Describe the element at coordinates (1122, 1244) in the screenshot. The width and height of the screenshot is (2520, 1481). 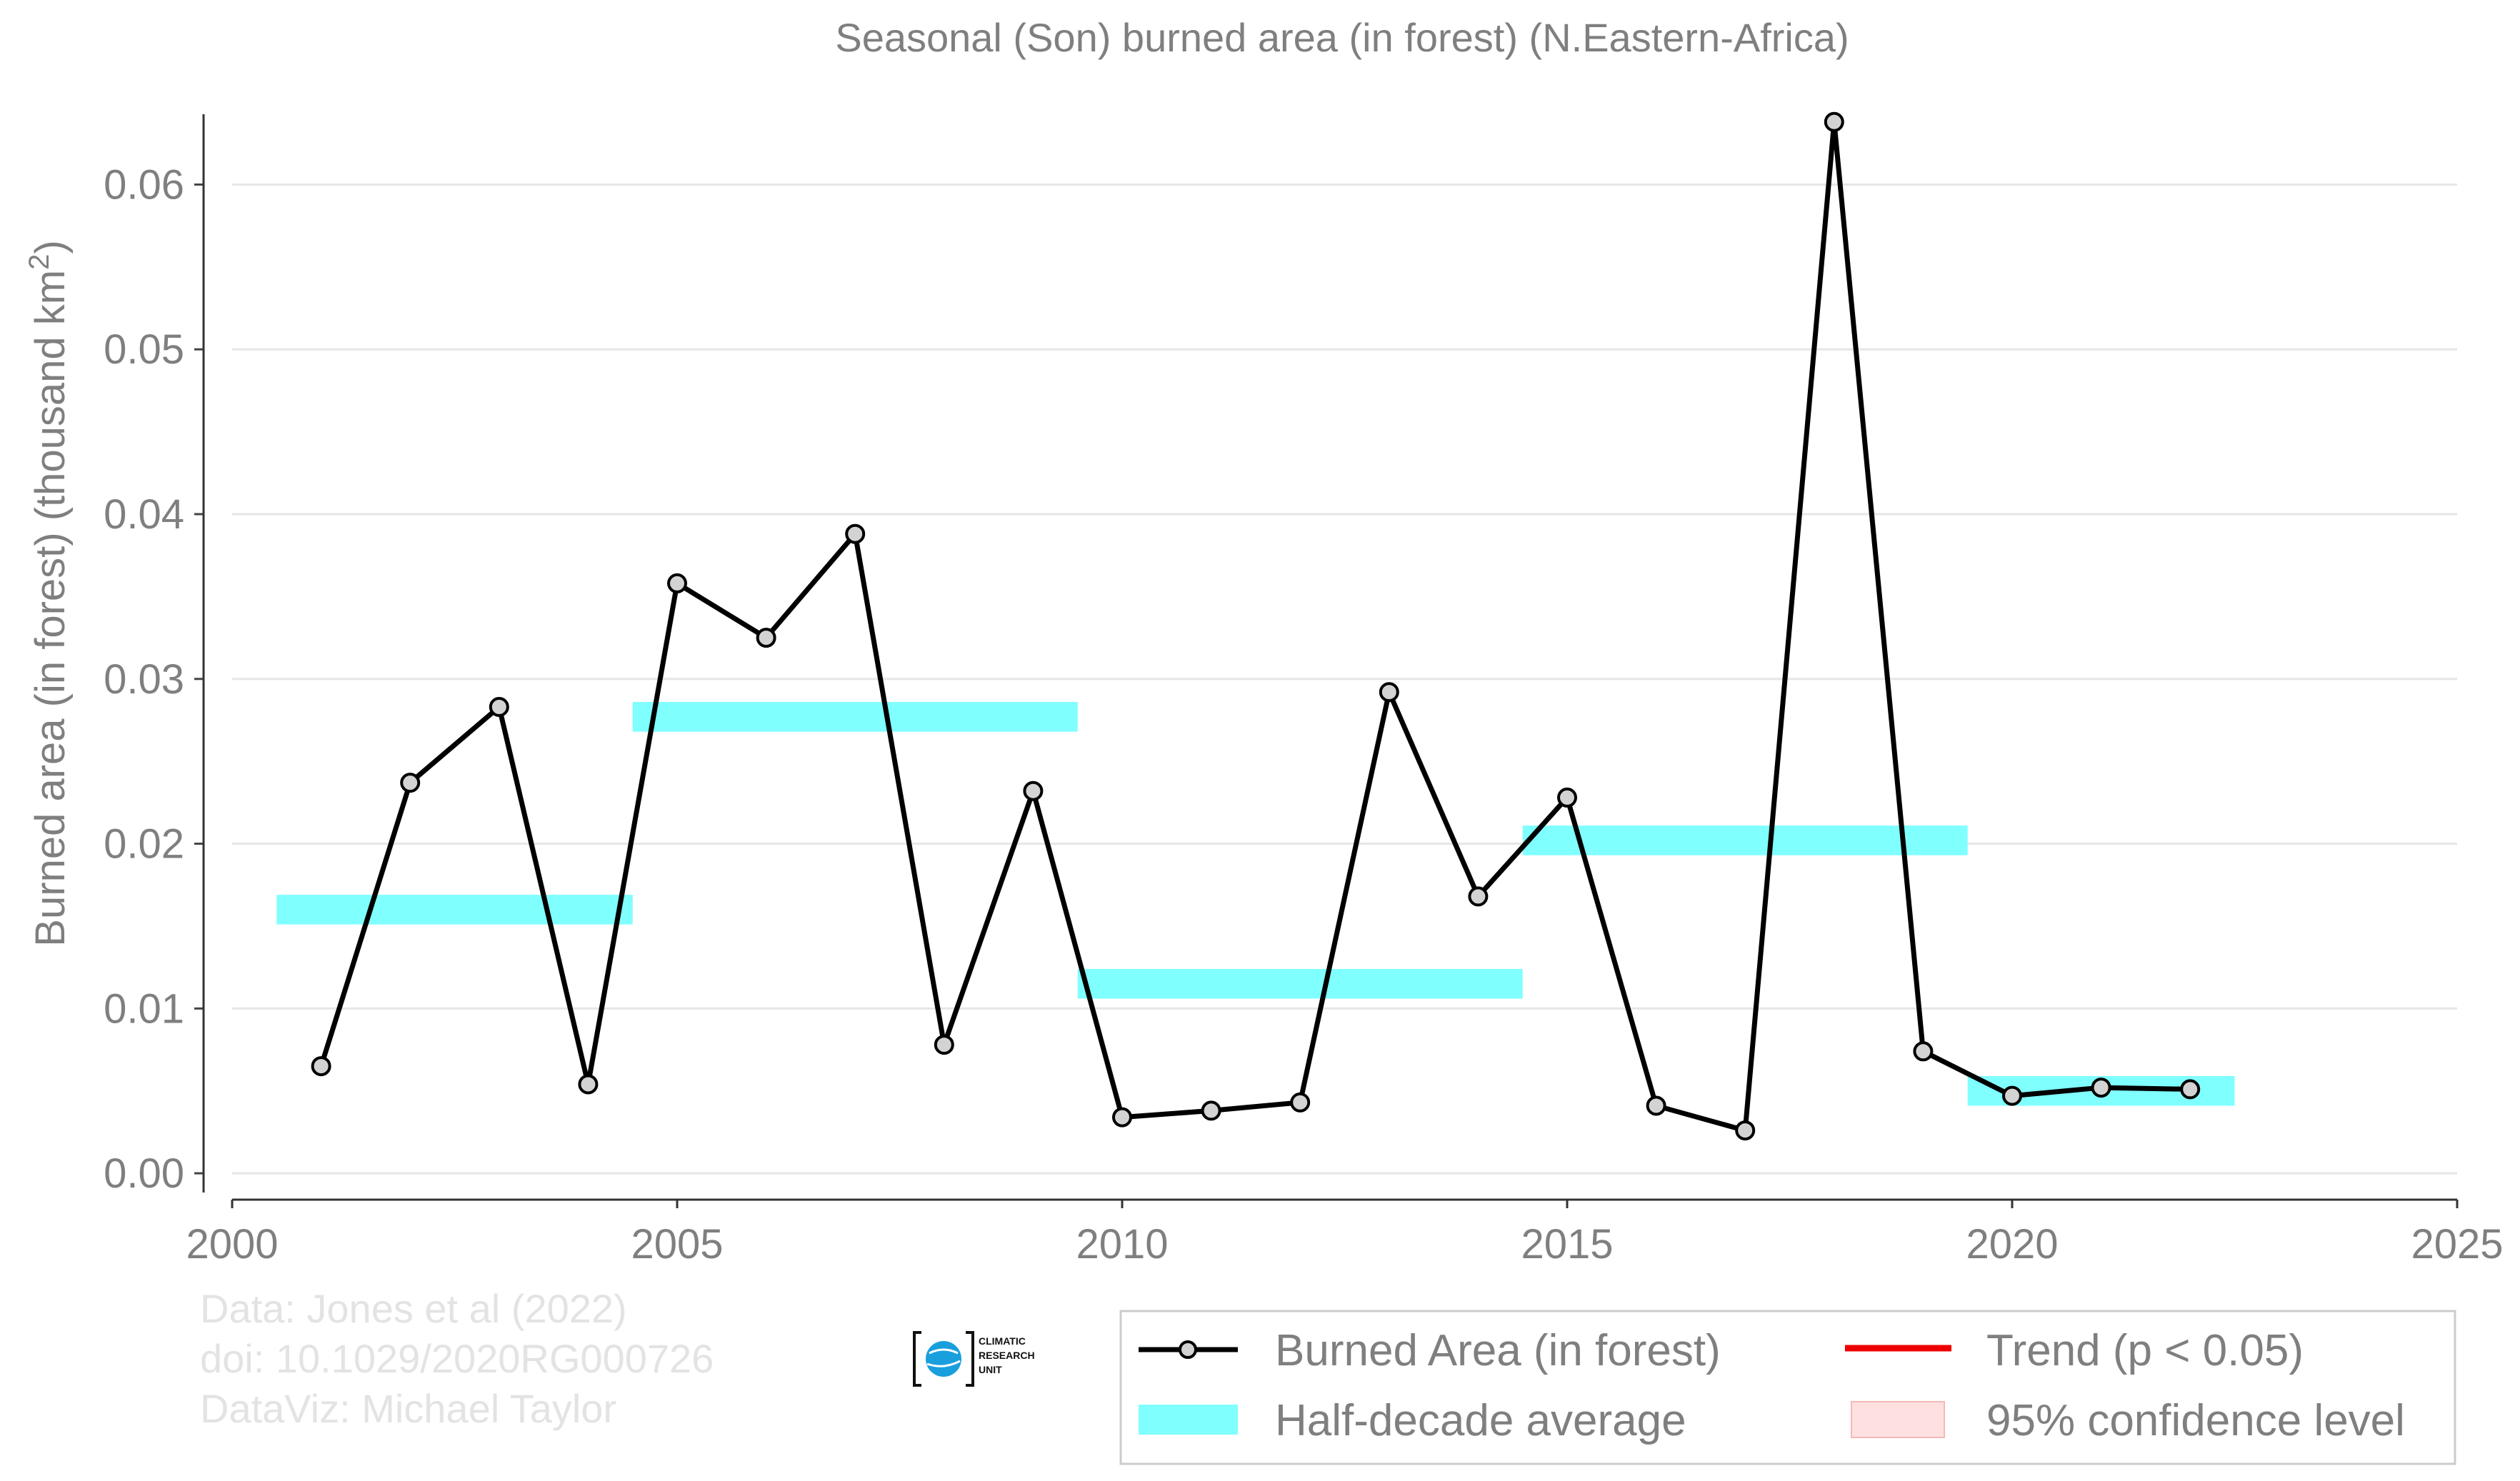
I see `x-tick-label: 2010` at that location.